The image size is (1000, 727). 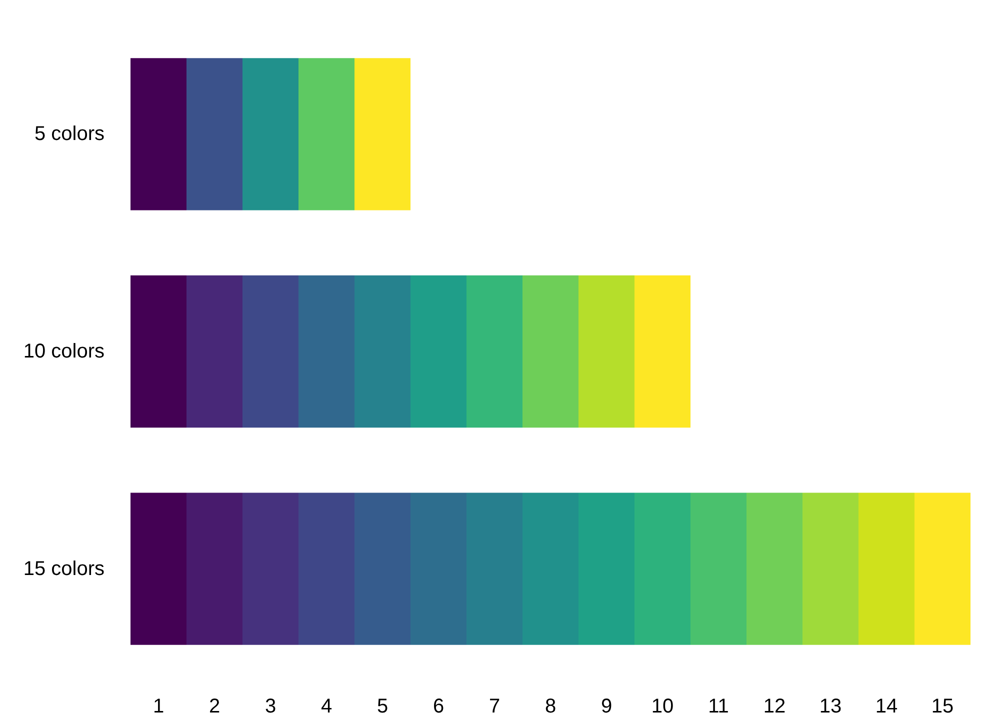 What do you see at coordinates (382, 707) in the screenshot?
I see `x-tick-label: 5` at bounding box center [382, 707].